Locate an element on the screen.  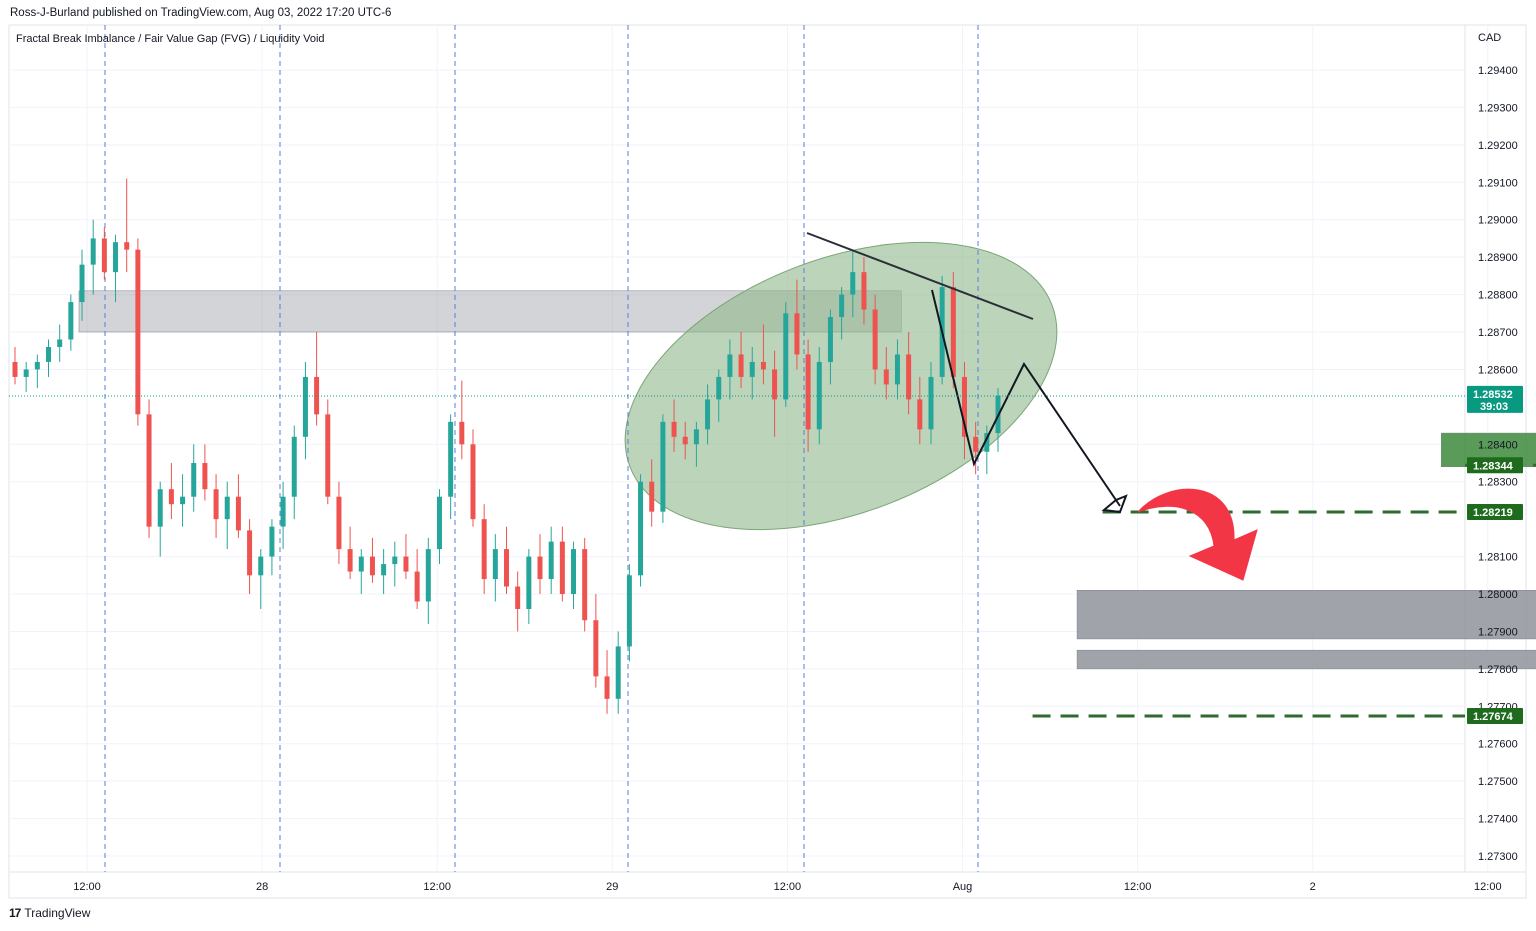
y-tick-label: 1.29100 is located at coordinates (1498, 183).